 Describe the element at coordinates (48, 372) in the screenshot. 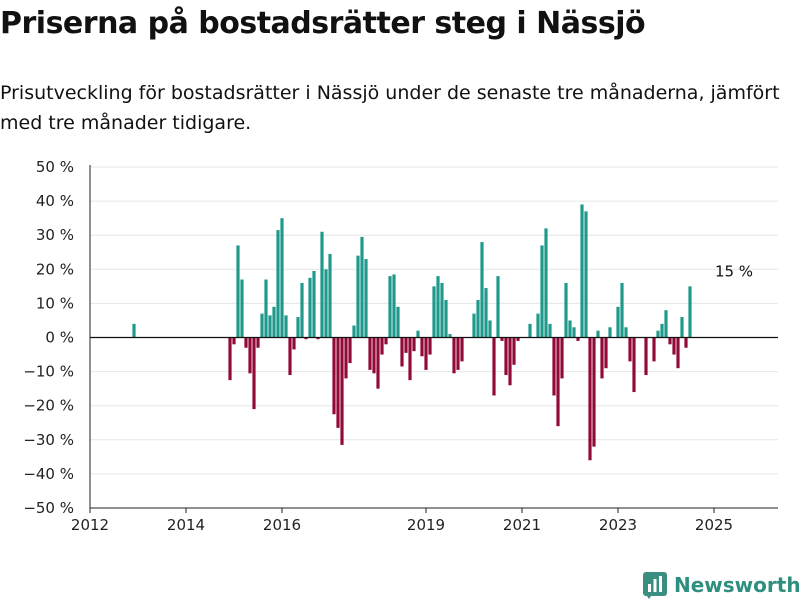

I see `y-tick-label: −10 %` at that location.